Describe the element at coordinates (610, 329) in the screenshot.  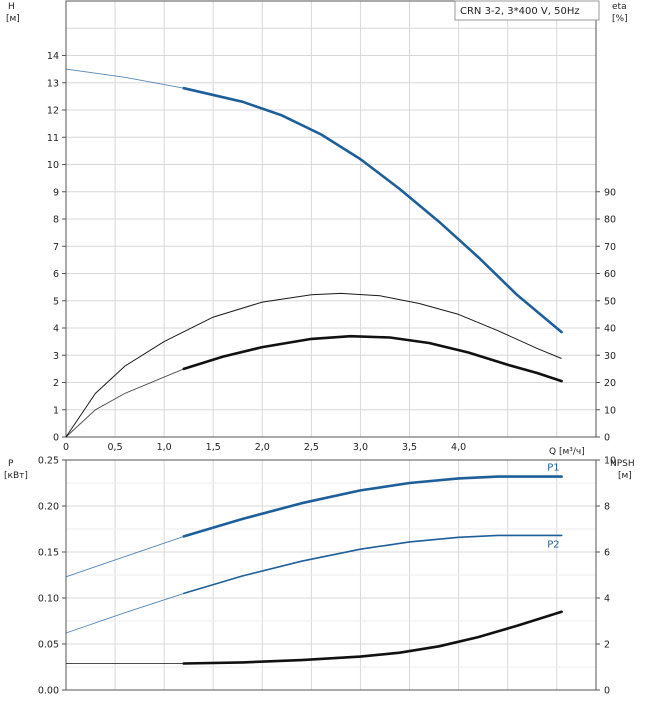
I see `right-tick-label: 40` at that location.